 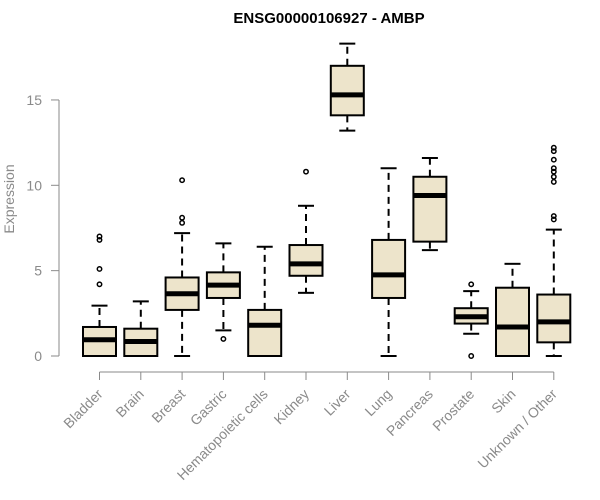 I want to click on x-tick-label: Skin, so click(x=503, y=401).